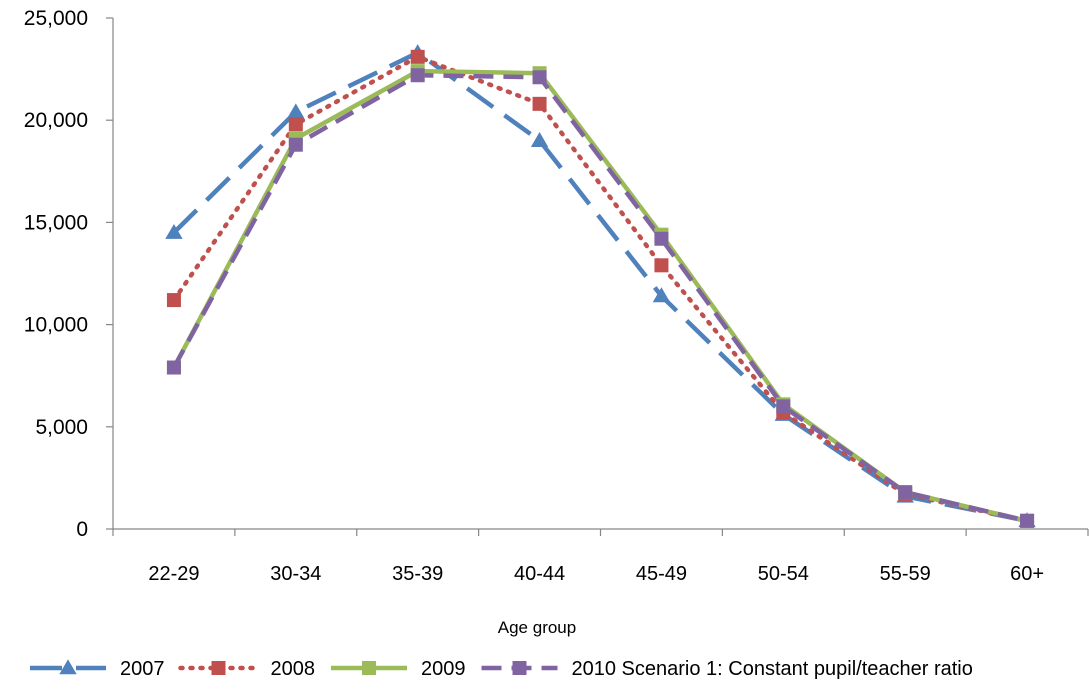  What do you see at coordinates (905, 574) in the screenshot?
I see `x-tick-label: 55-59` at bounding box center [905, 574].